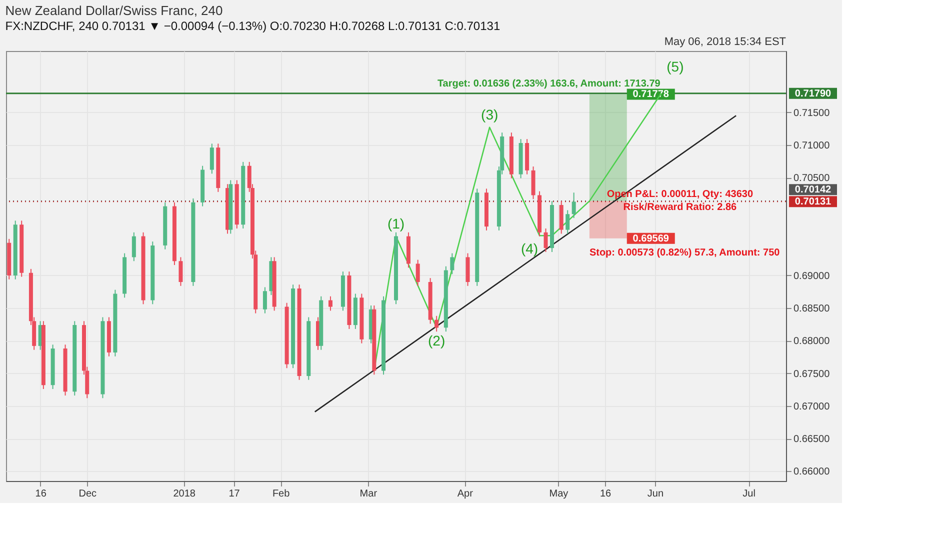 This screenshot has height=550, width=932. What do you see at coordinates (812, 374) in the screenshot?
I see `y-tick-label: 0.67500` at bounding box center [812, 374].